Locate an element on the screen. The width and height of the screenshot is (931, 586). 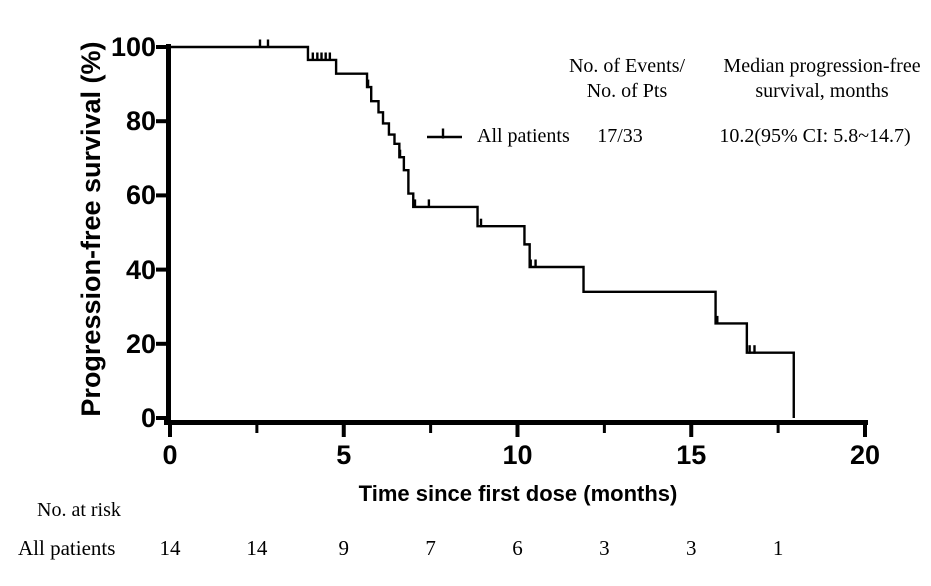
x-tick-label: 10 is located at coordinates (517, 455).